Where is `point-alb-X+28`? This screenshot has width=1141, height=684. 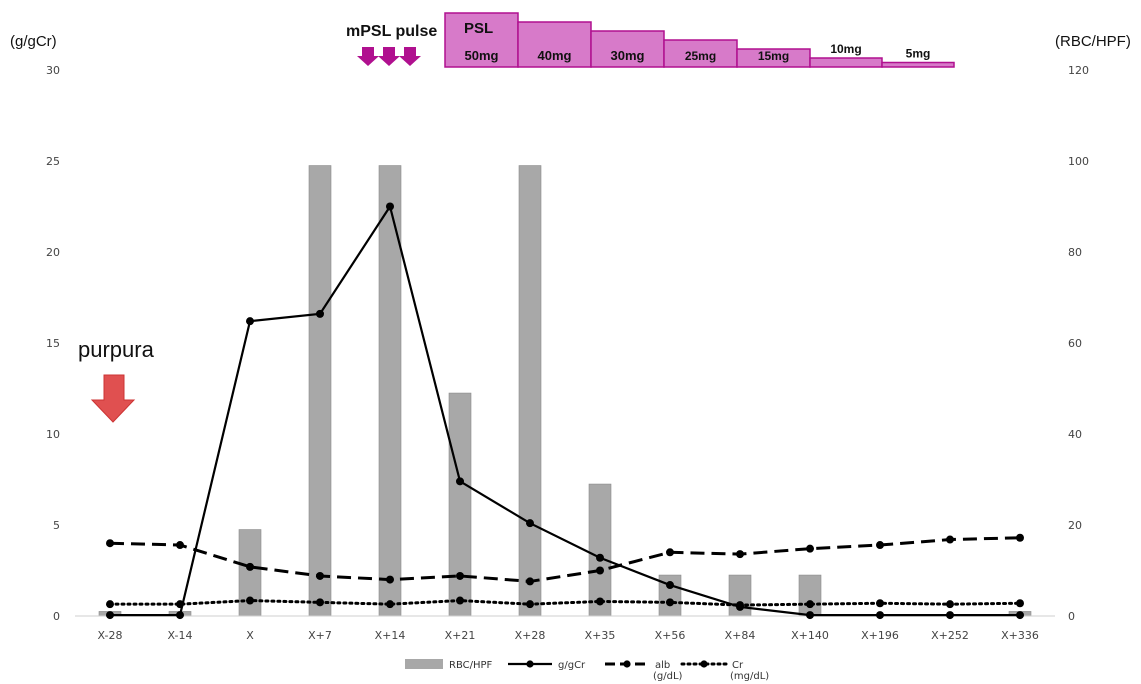
point-alb-X+28 is located at coordinates (530, 581).